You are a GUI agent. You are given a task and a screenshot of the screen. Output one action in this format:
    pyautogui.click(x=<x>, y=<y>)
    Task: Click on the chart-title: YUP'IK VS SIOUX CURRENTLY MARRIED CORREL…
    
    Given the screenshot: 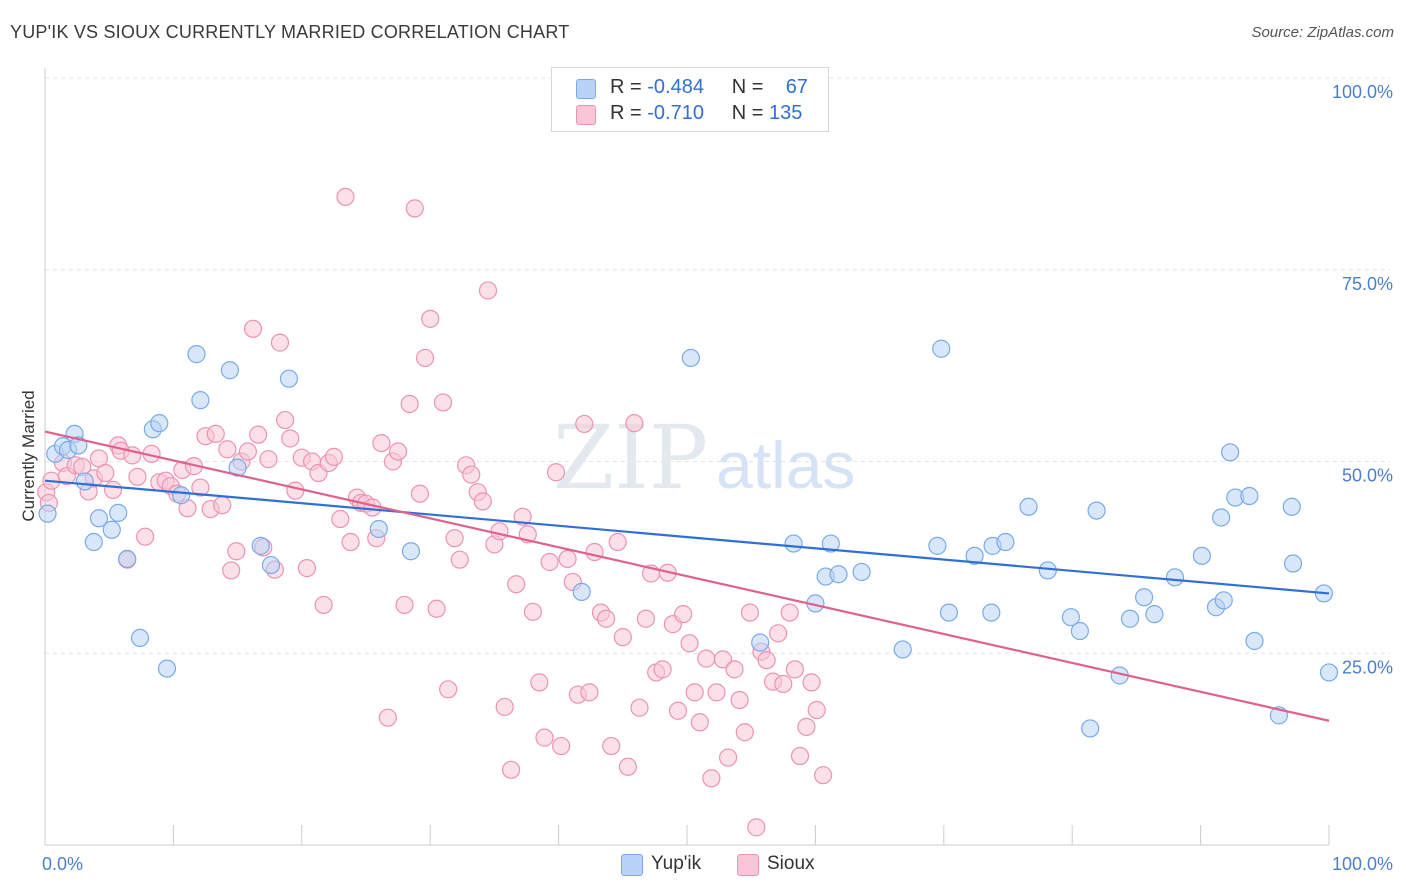 What is the action you would take?
    pyautogui.click(x=290, y=32)
    